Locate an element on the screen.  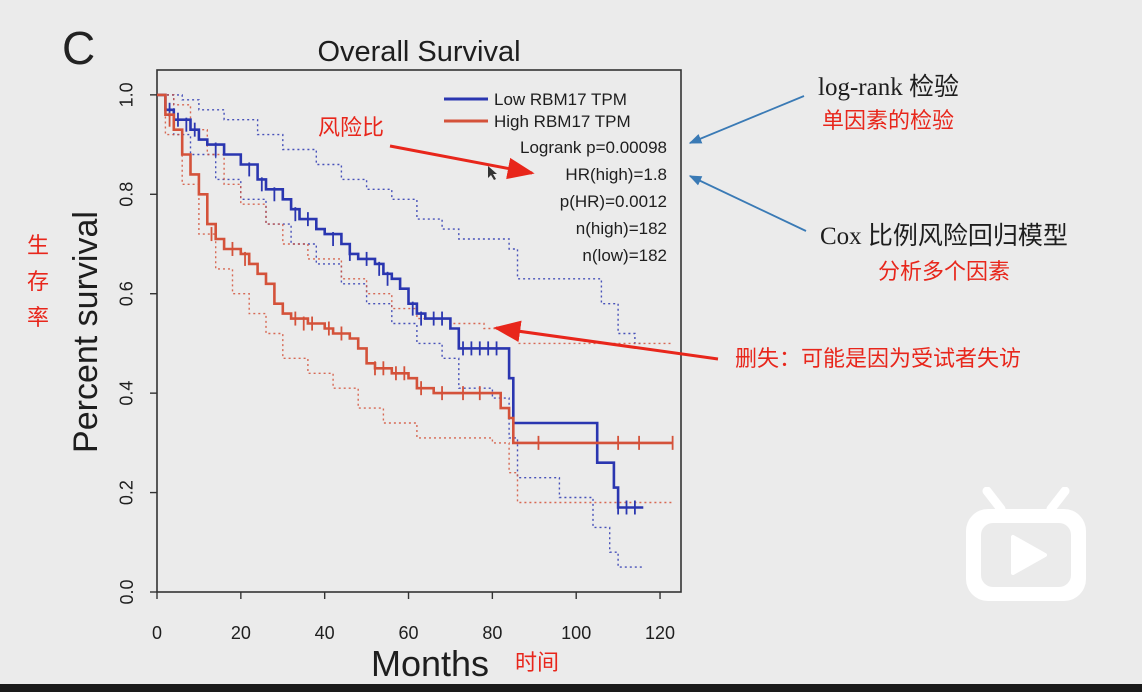
arrow-logrank is located at coordinates (746, 119).